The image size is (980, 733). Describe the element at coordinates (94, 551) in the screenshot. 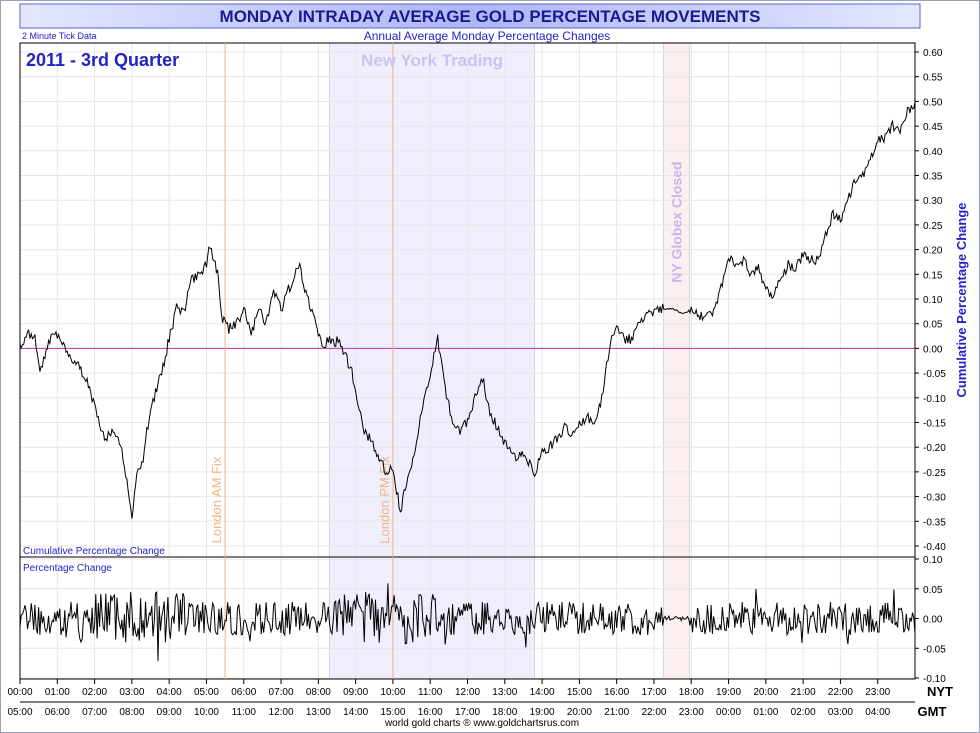

I see `main-panel-label: Cumulative Percentage Change` at that location.